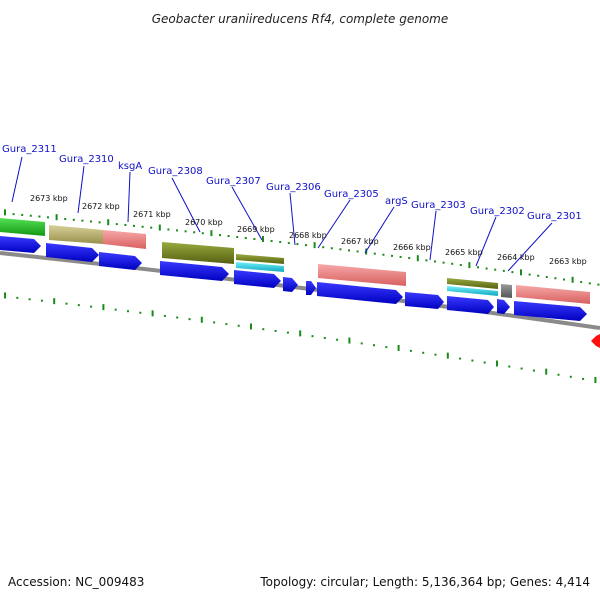  What do you see at coordinates (568, 261) in the screenshot?
I see `kbp-label: 2663 kbp` at bounding box center [568, 261].